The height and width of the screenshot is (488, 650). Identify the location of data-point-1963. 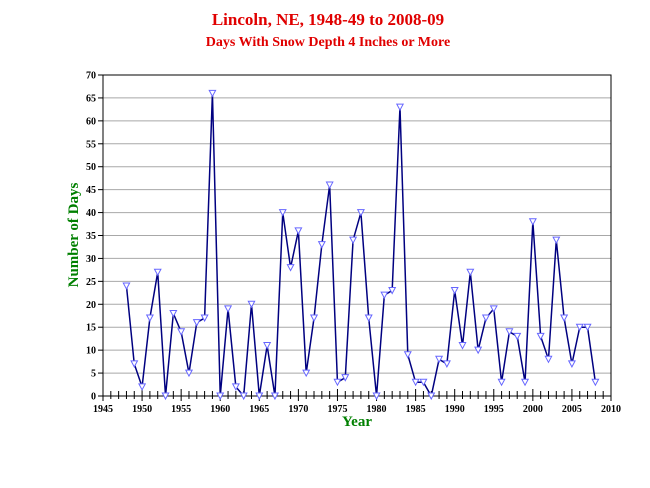
(243, 396).